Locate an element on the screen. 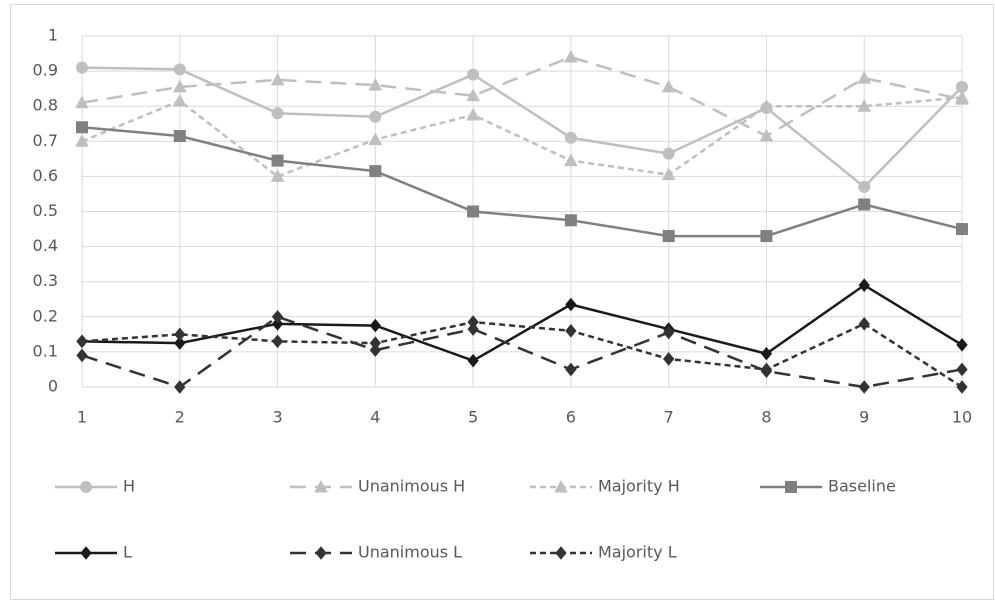 This screenshot has width=995, height=601. legend-label: Unanimous L is located at coordinates (410, 552).